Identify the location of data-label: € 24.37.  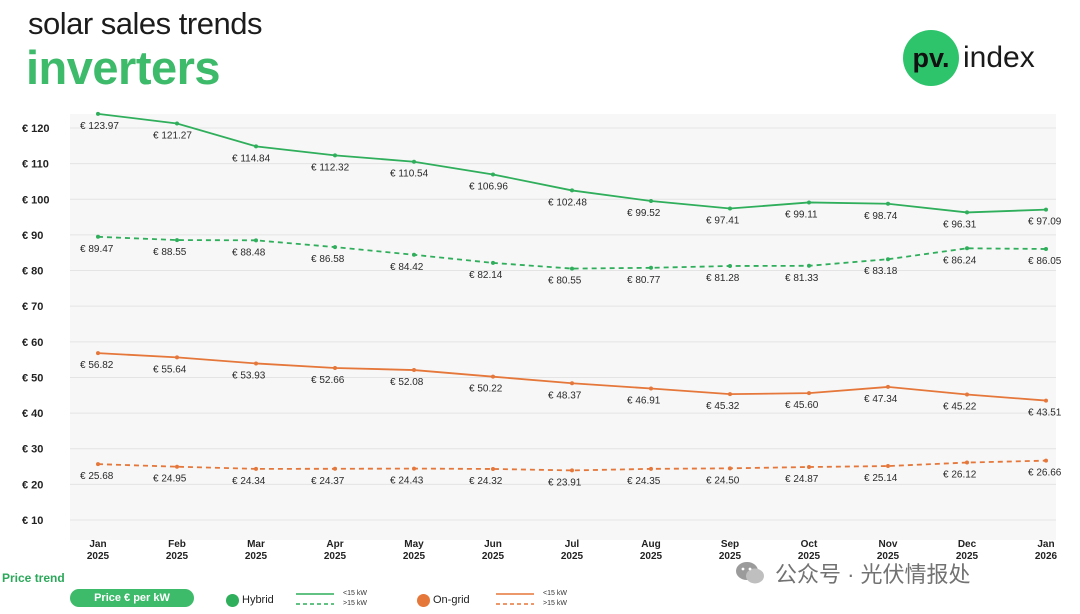
(328, 481).